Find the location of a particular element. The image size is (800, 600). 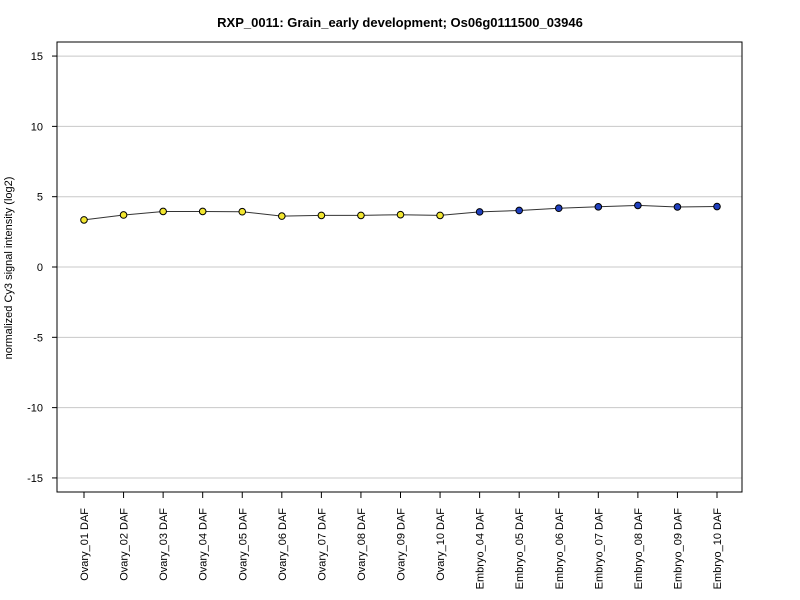

x-tick-label: Embryo_06 DAF is located at coordinates (560, 549).